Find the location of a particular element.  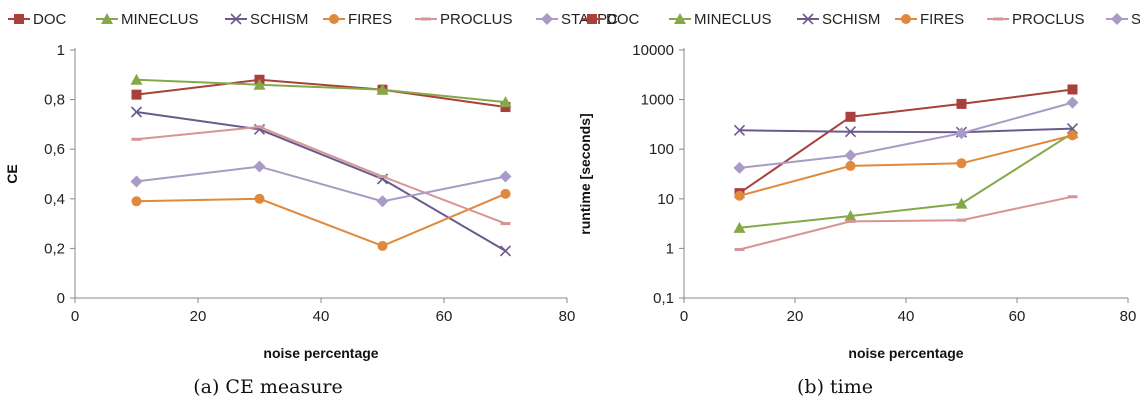

series-line-fires is located at coordinates (321, 219).